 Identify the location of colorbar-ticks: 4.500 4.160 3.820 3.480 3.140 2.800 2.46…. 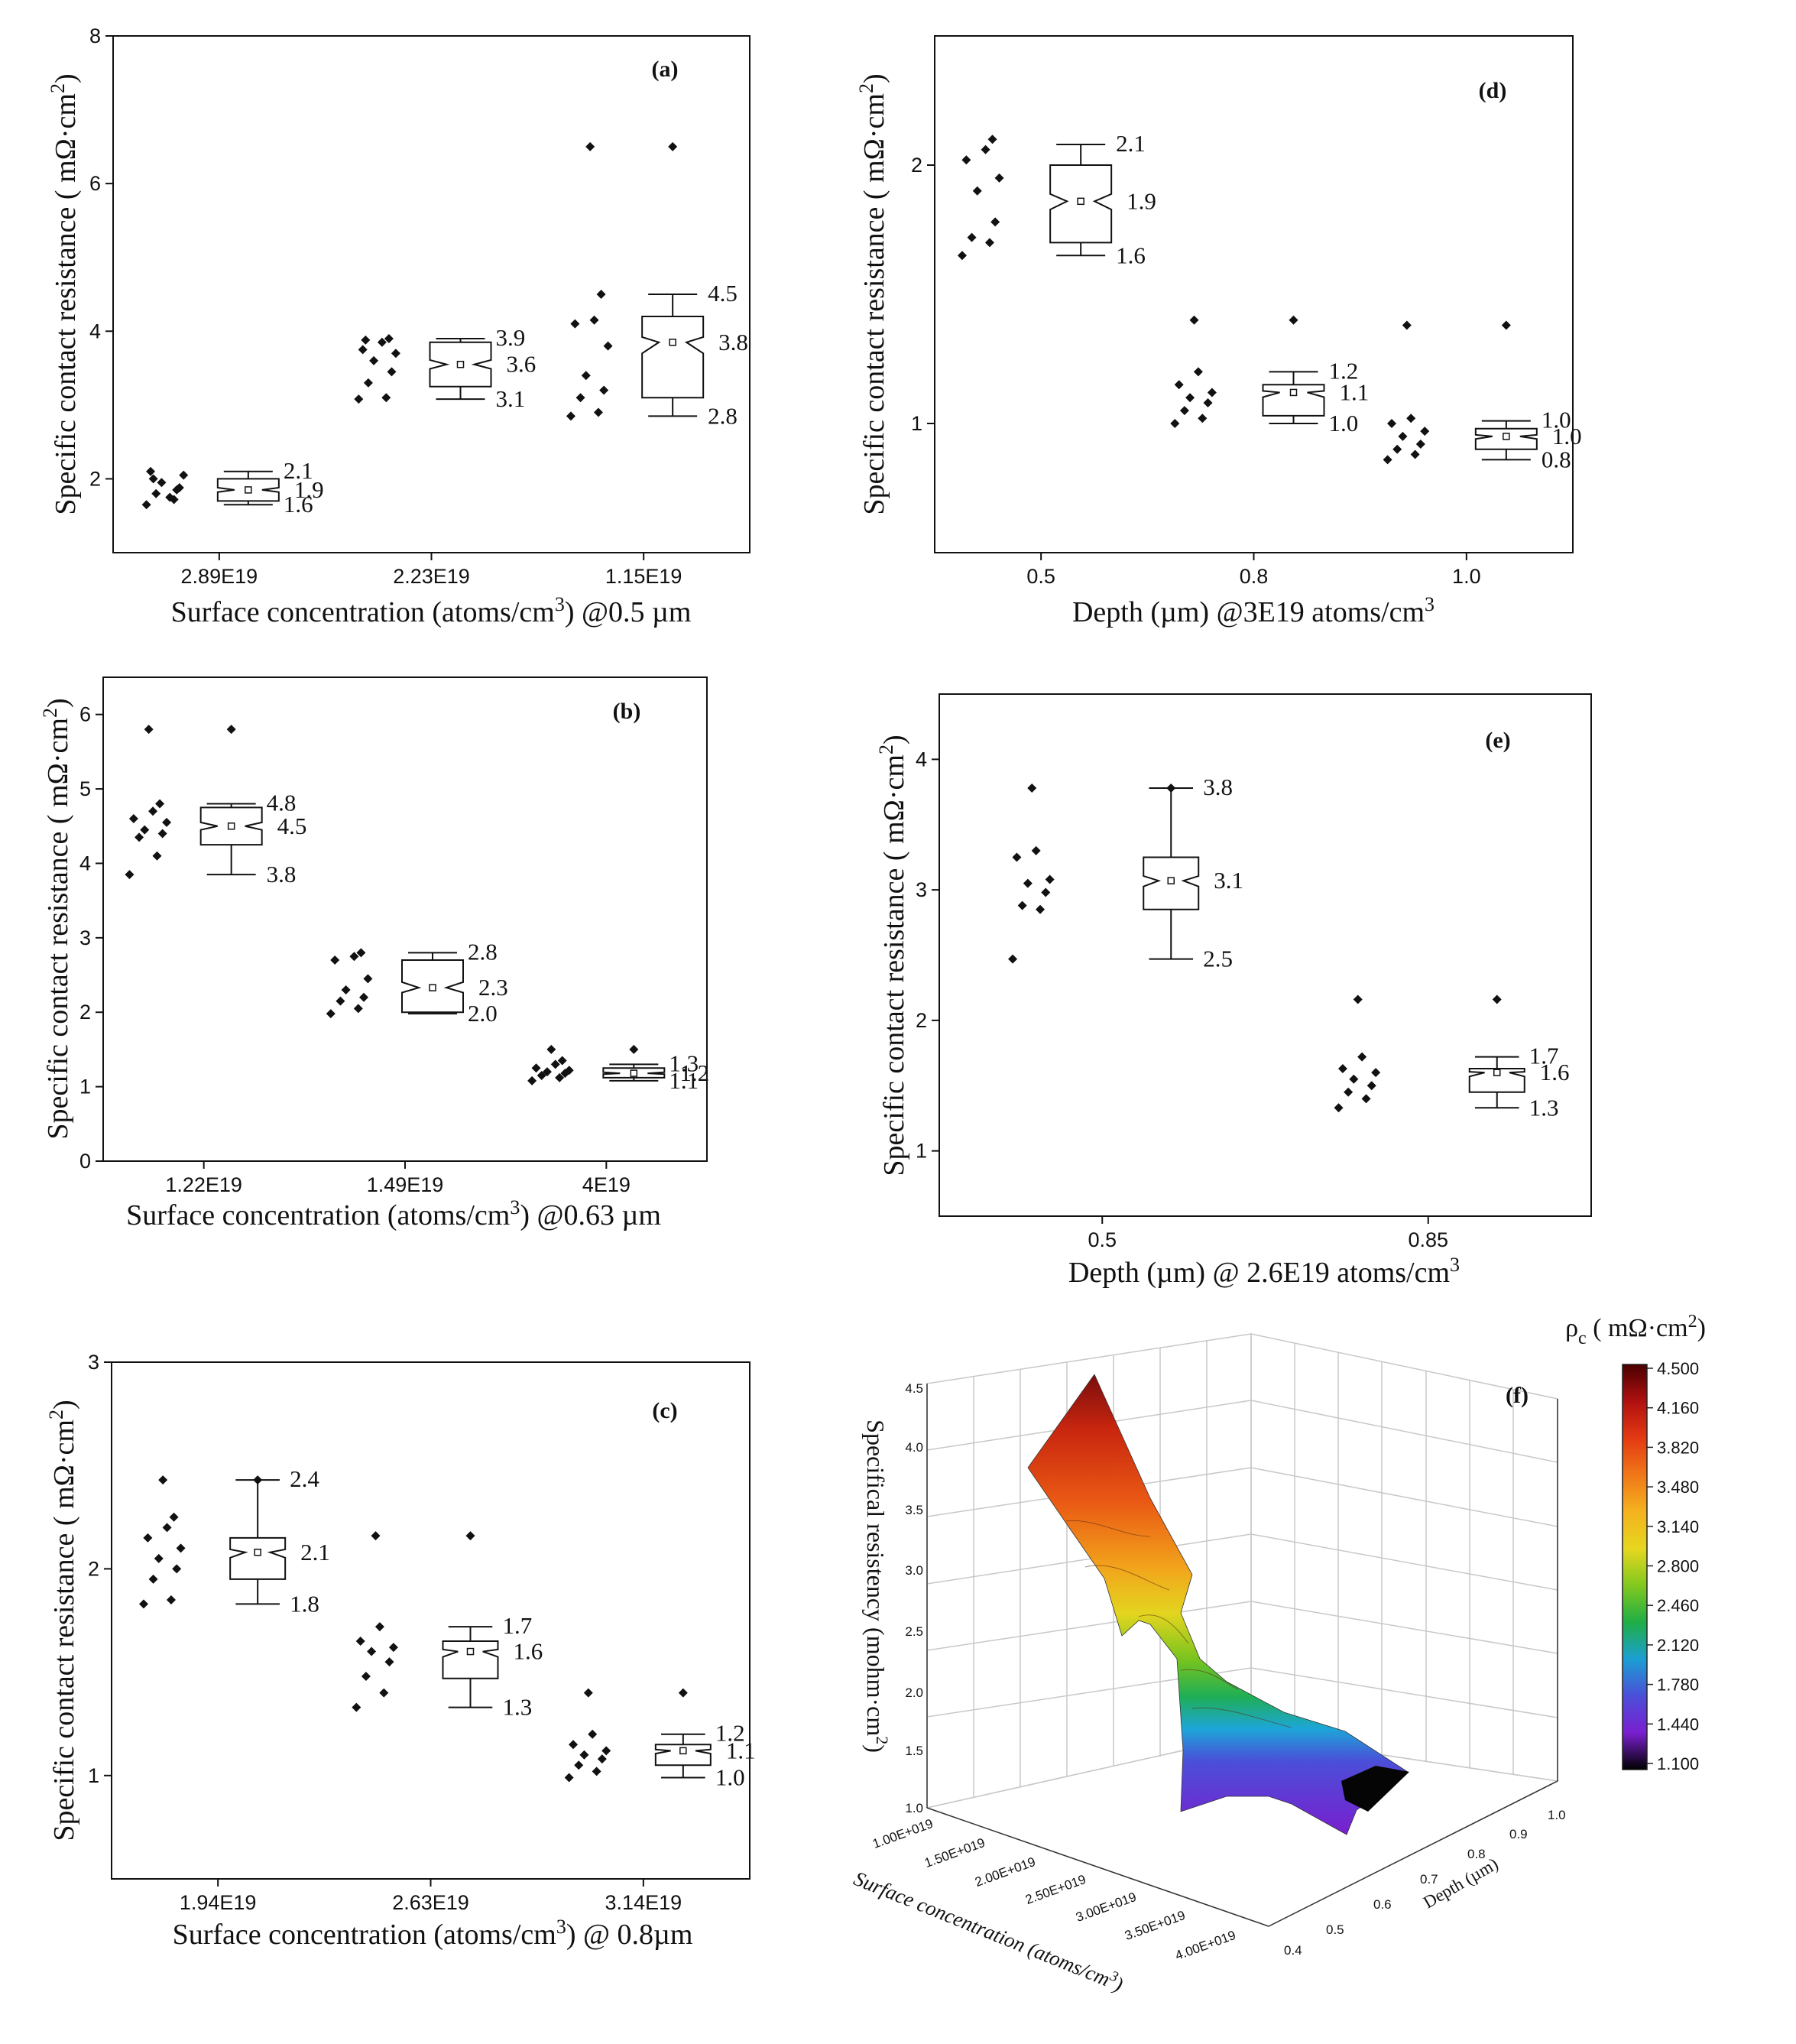
(1678, 1566).